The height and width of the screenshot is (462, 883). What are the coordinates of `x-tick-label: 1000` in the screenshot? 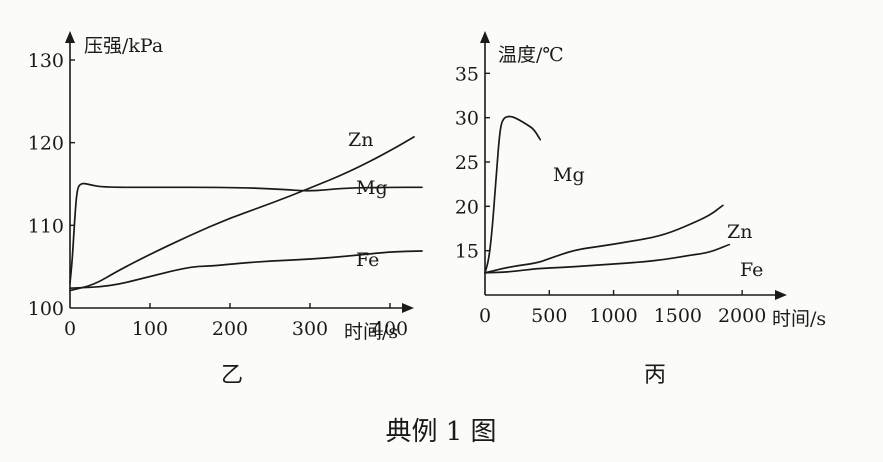 It's located at (613, 316).